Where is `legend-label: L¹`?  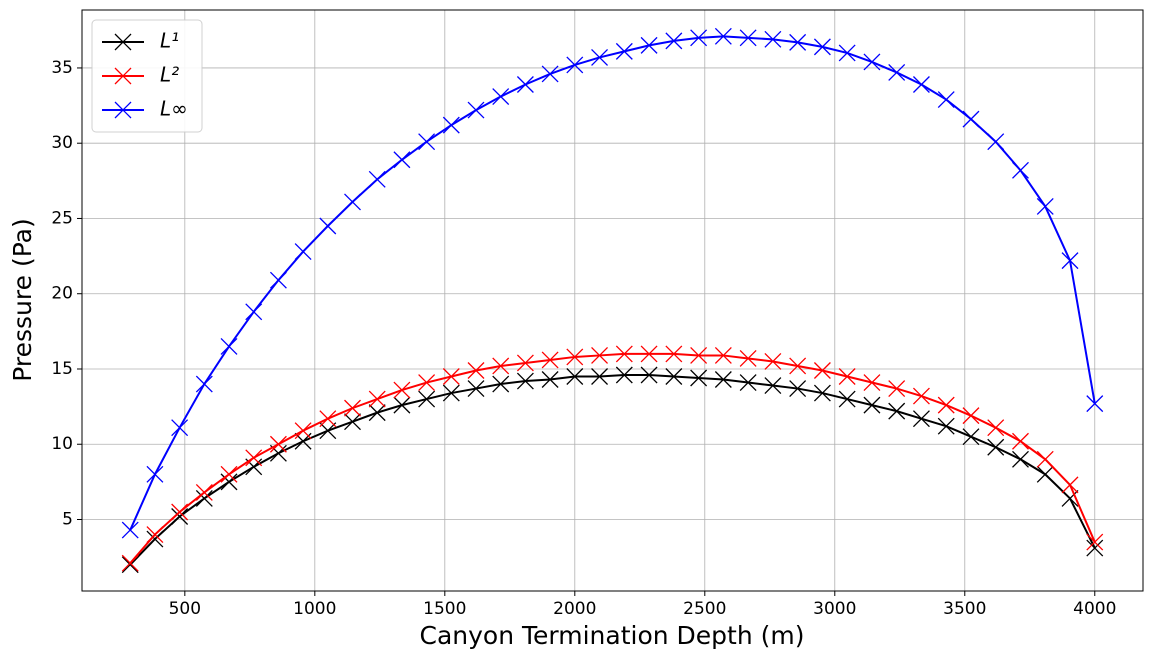
legend-label: L¹ is located at coordinates (169, 41).